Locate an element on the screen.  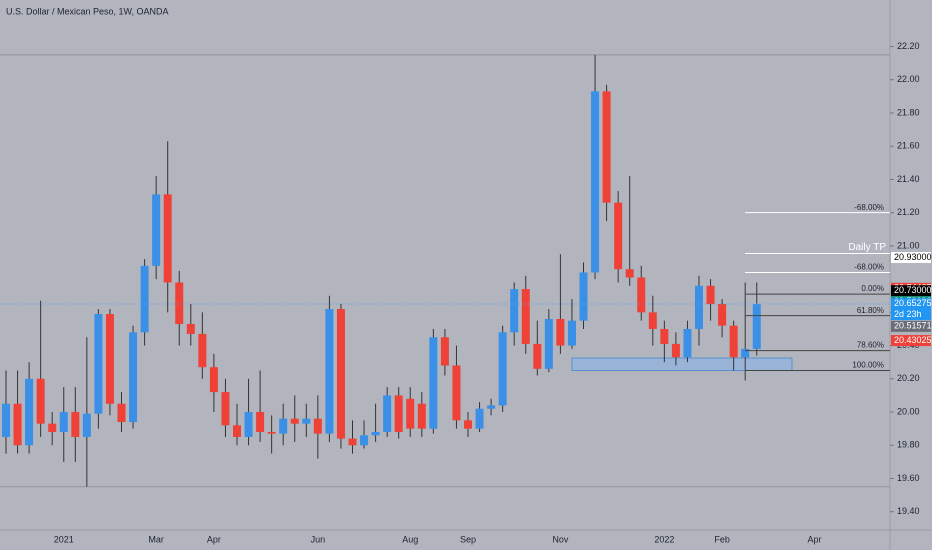
price-badge-label: 20.93000 is located at coordinates (913, 257).